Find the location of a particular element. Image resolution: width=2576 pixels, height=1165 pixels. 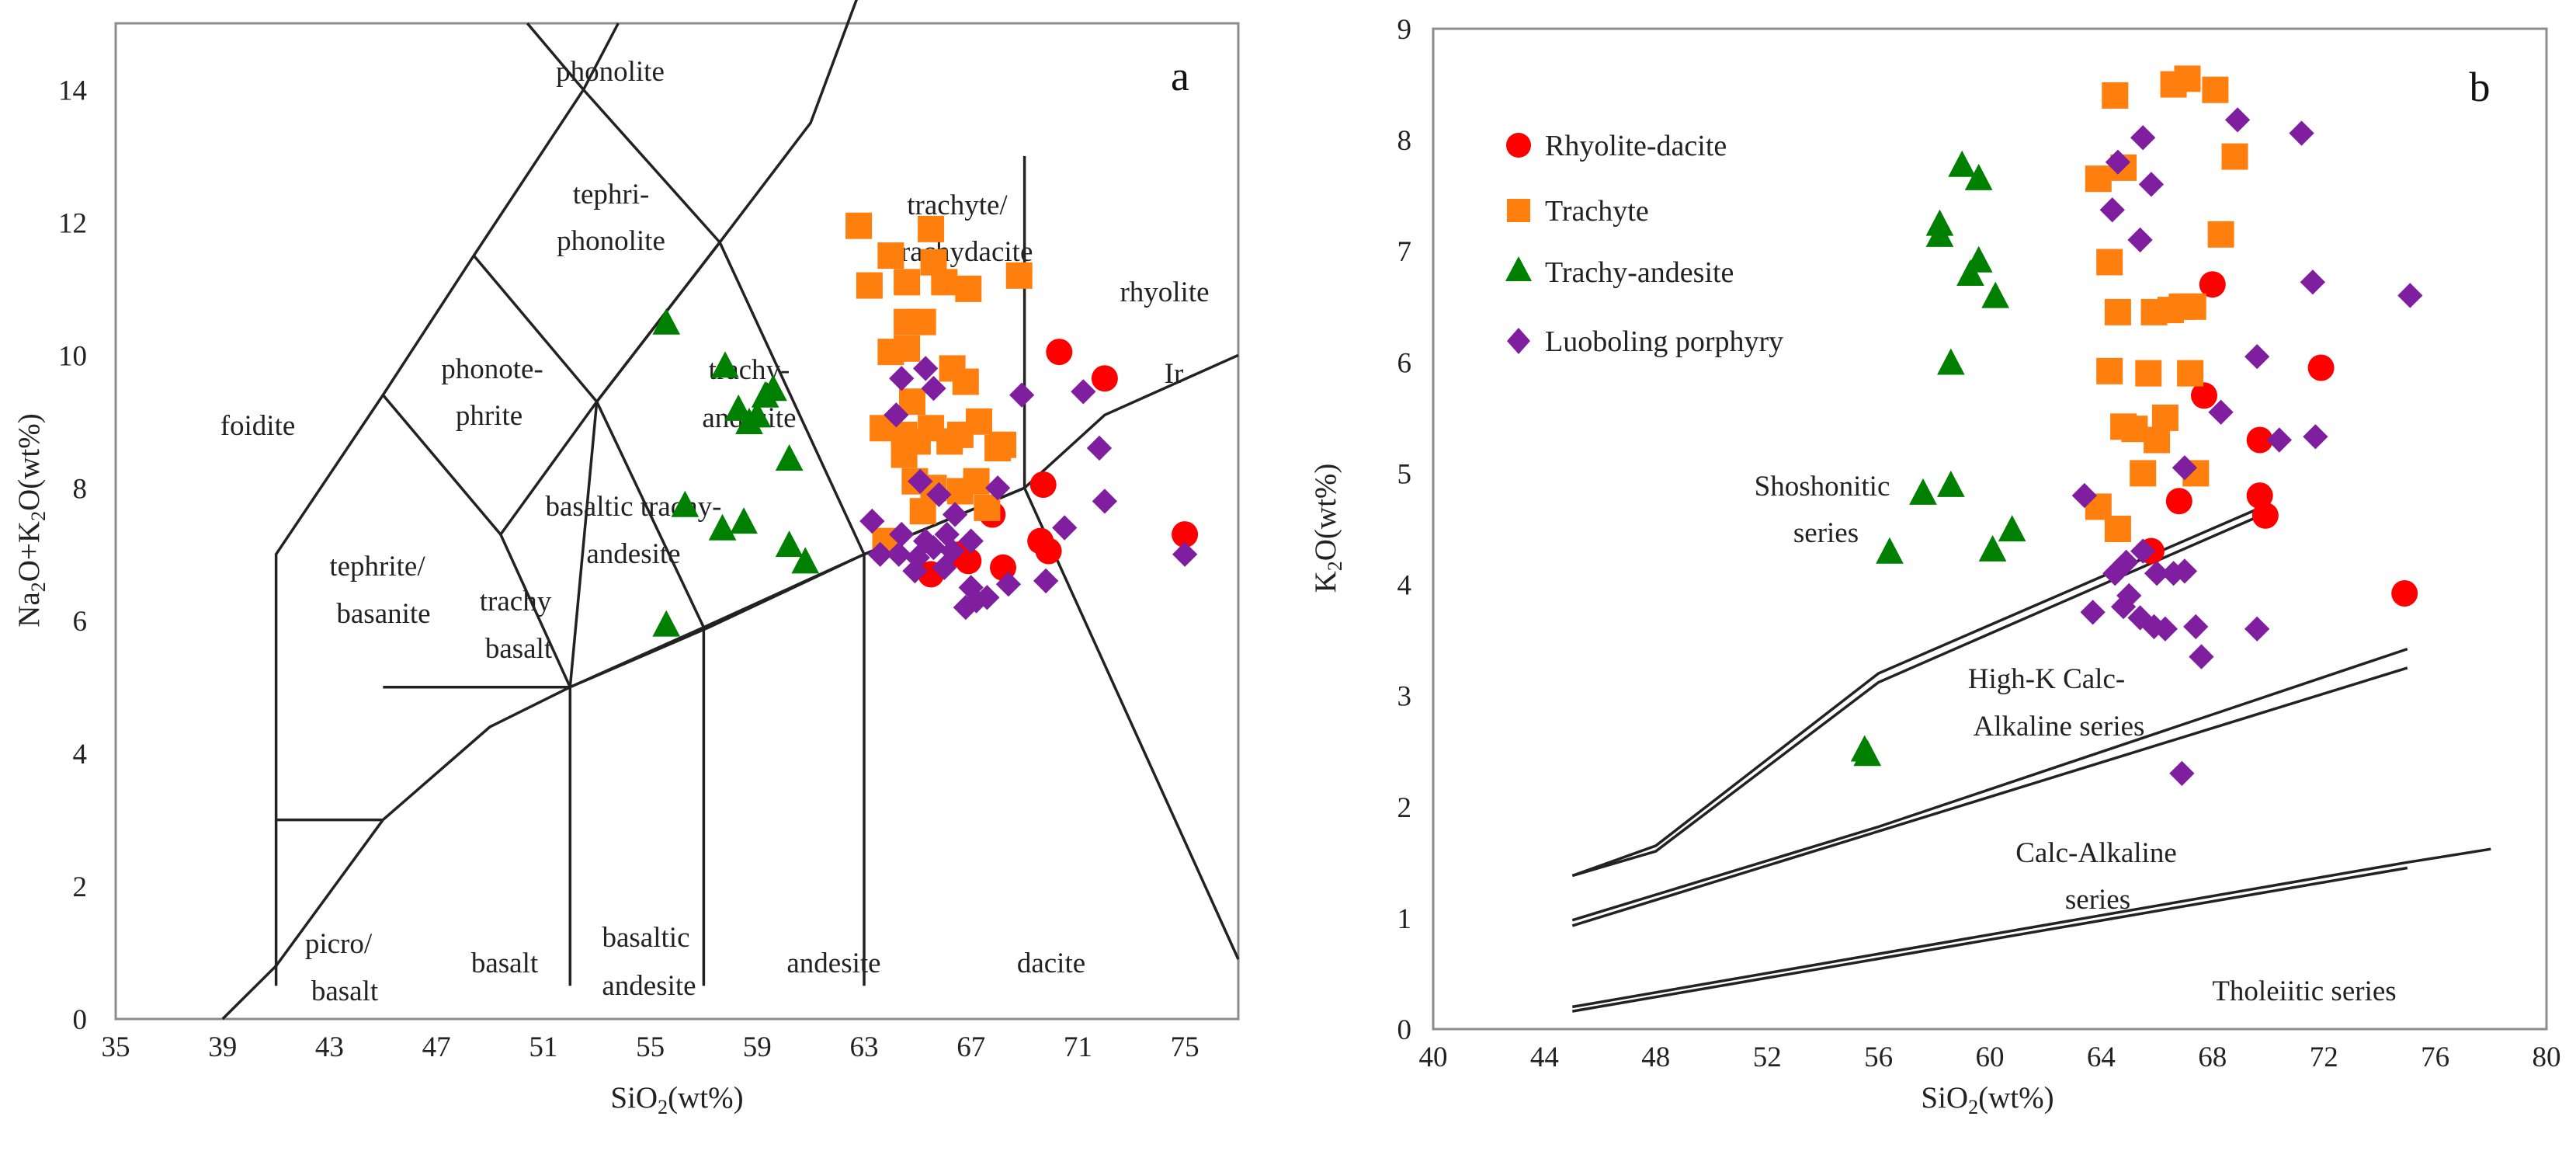

legend-marker-trachy-andesite is located at coordinates (1518, 268).